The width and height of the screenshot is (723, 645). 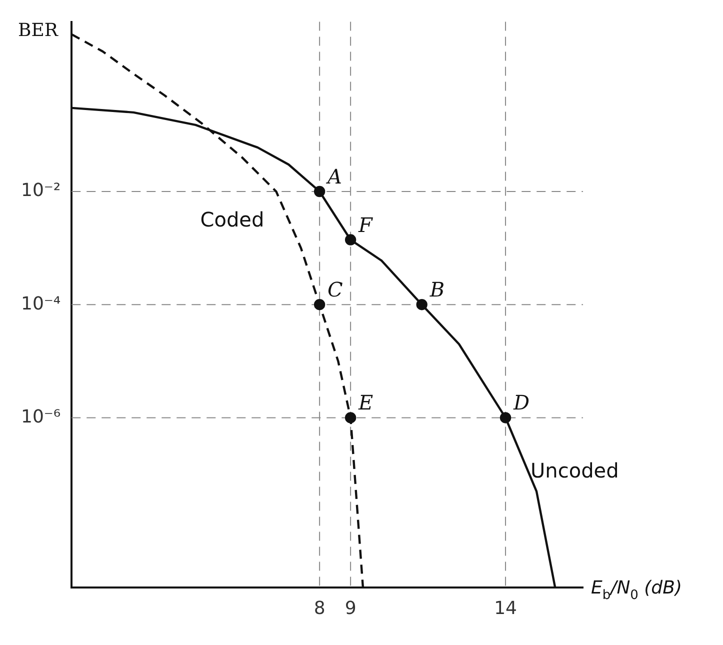 What do you see at coordinates (366, 402) in the screenshot?
I see `annotation: E` at bounding box center [366, 402].